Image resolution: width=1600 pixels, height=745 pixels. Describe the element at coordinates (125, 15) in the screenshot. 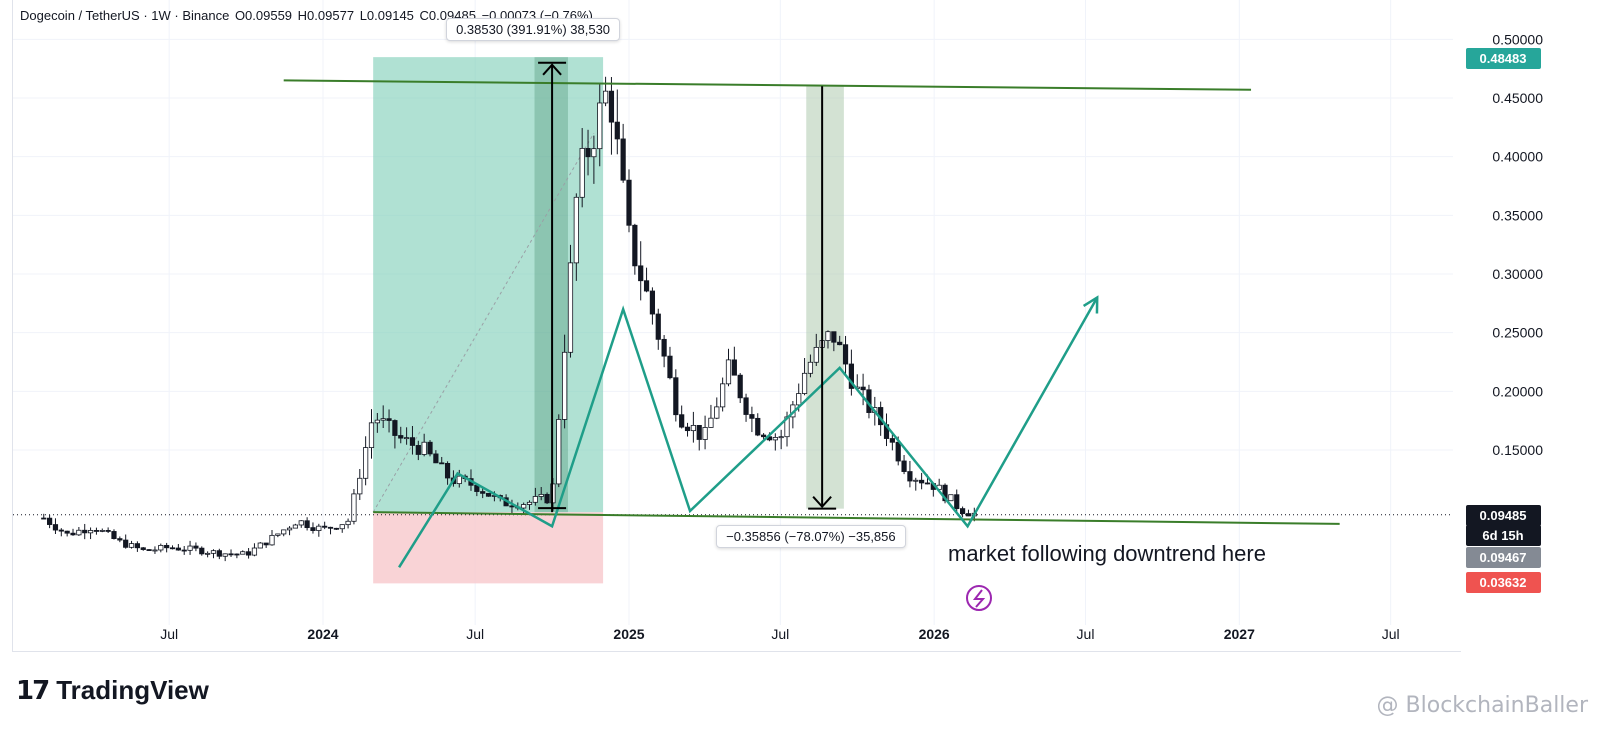

I see `symbol-title: Dogecoin / TetherUS · 1W · Binance` at that location.